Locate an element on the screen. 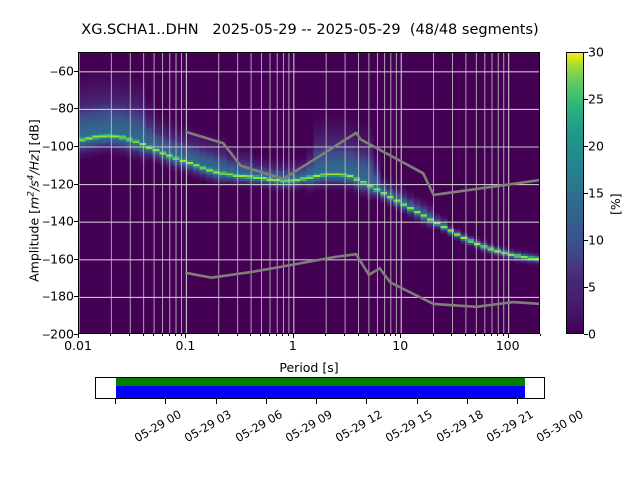 Image resolution: width=640 pixels, height=480 pixels. colorbar-label: [%] is located at coordinates (615, 204).